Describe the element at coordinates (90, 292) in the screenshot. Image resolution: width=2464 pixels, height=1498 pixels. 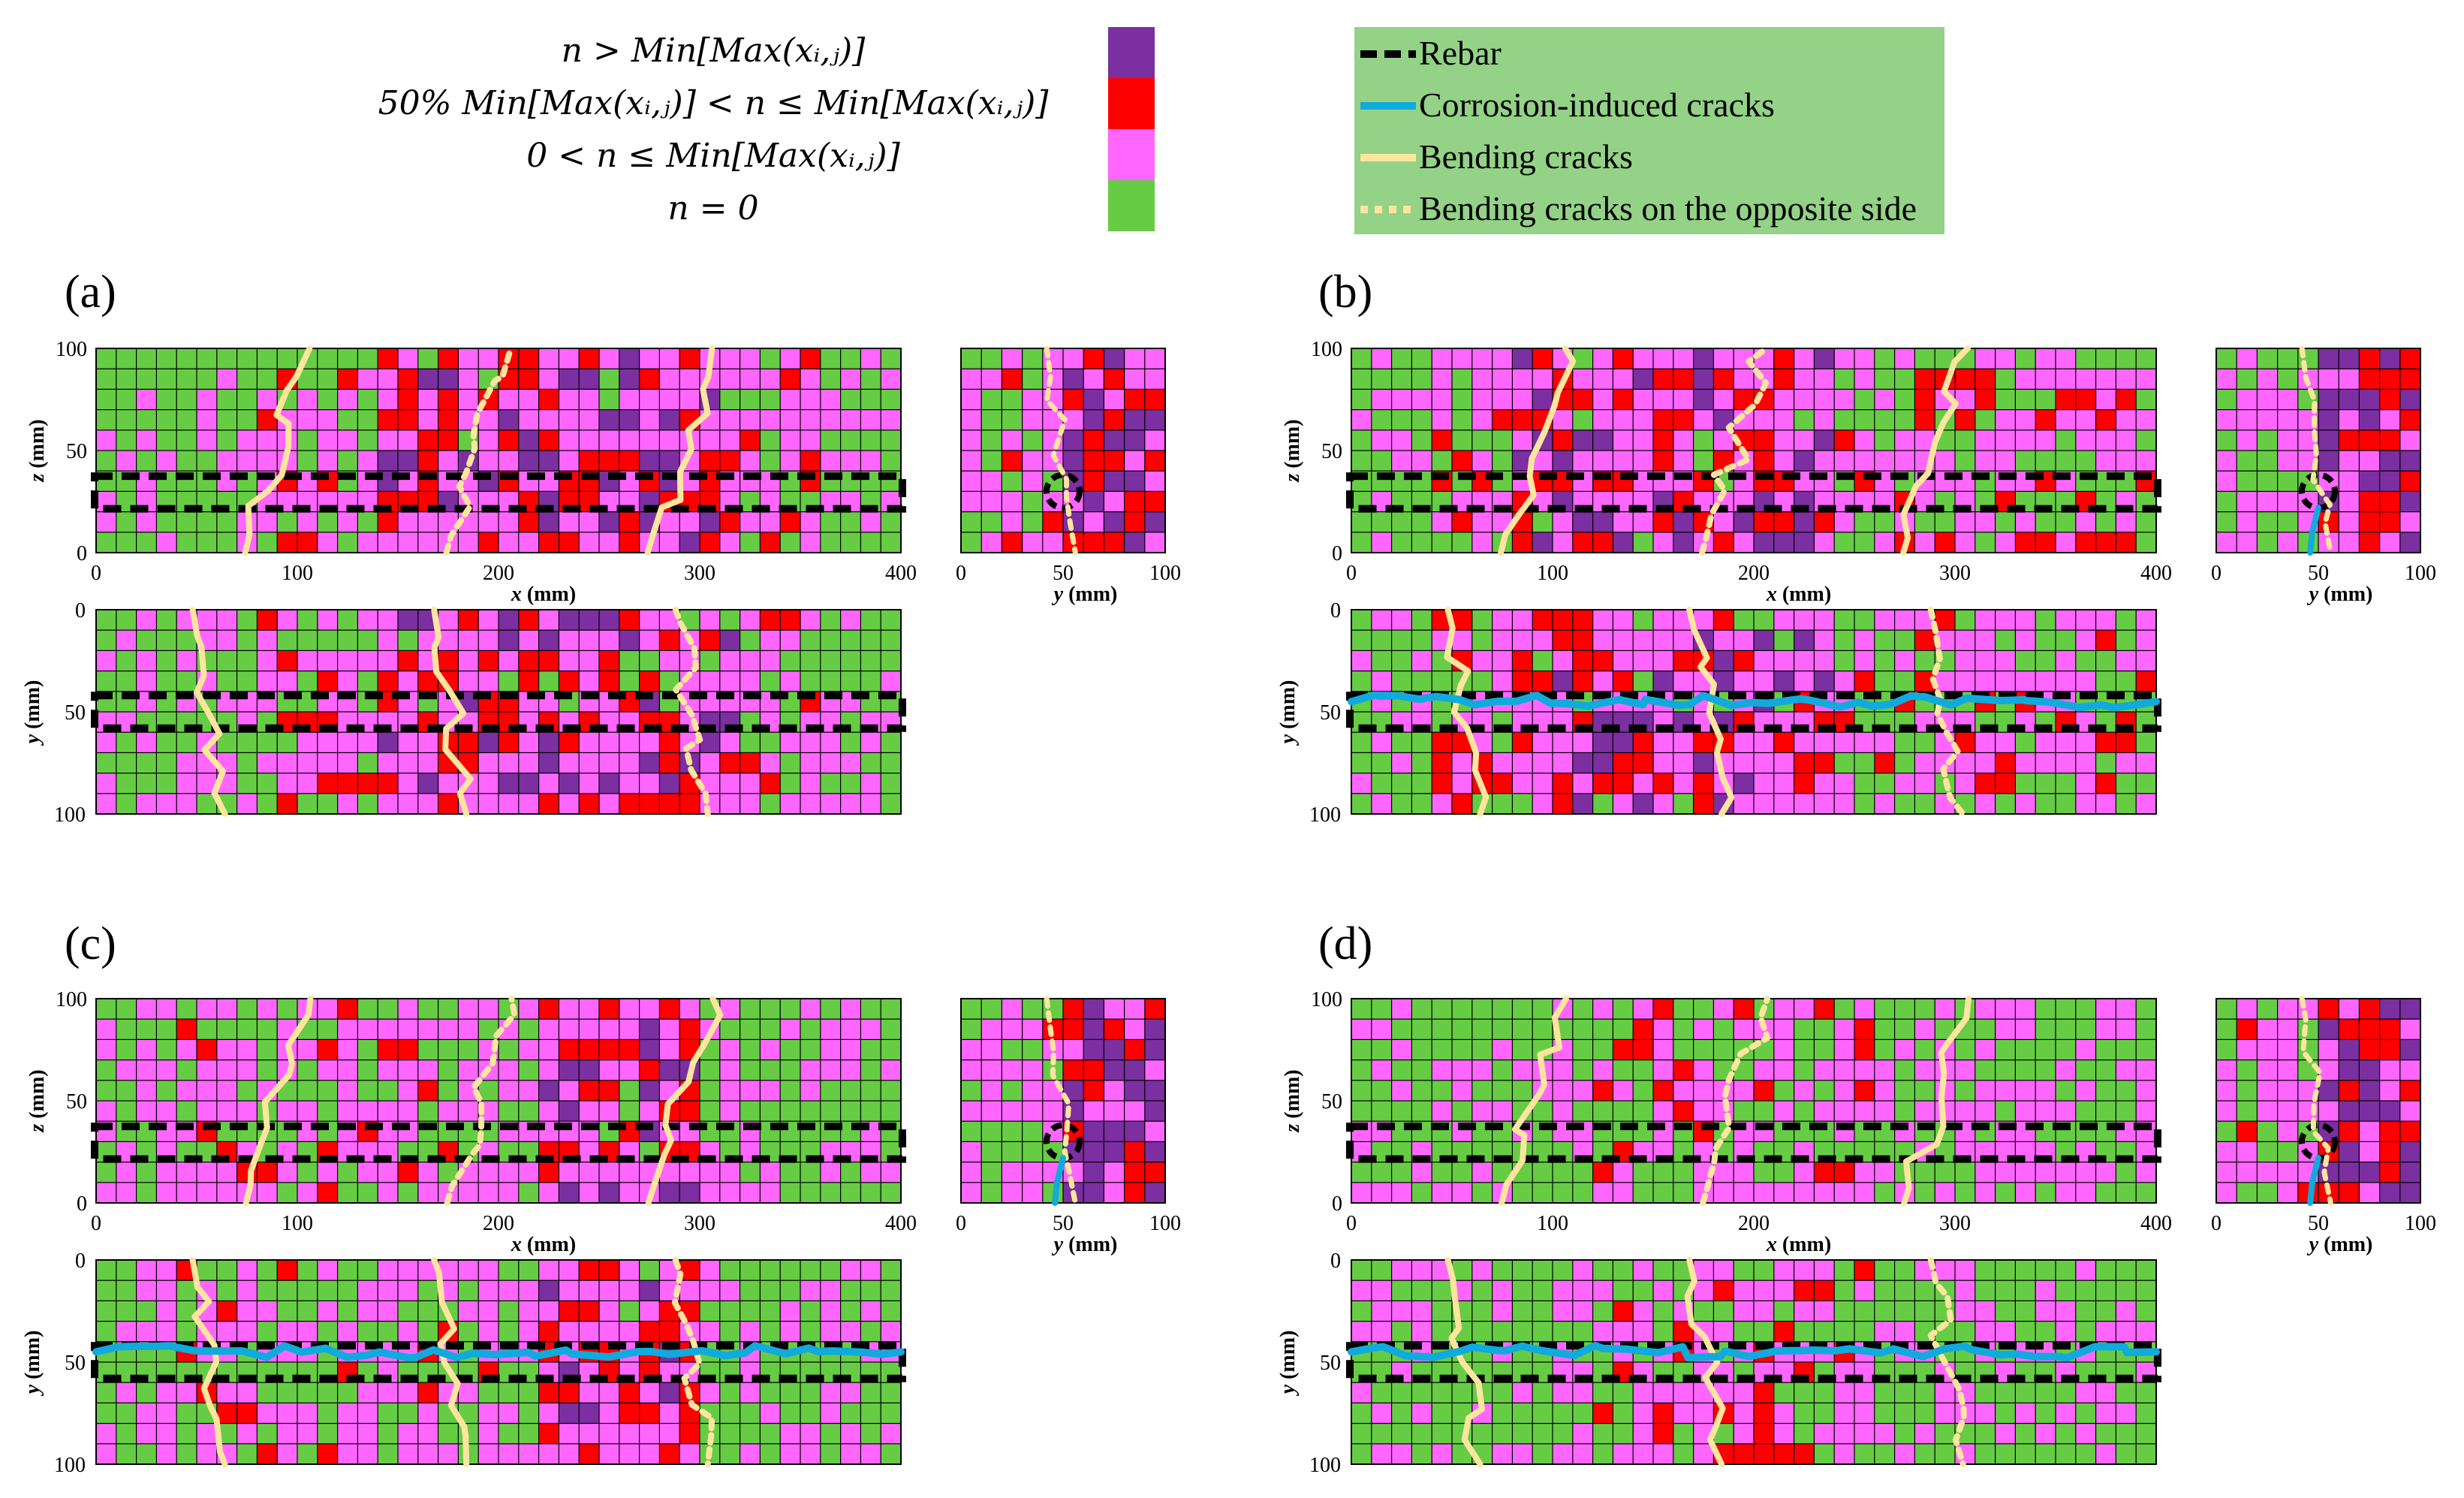
I see `panel-label-a: (a)` at that location.